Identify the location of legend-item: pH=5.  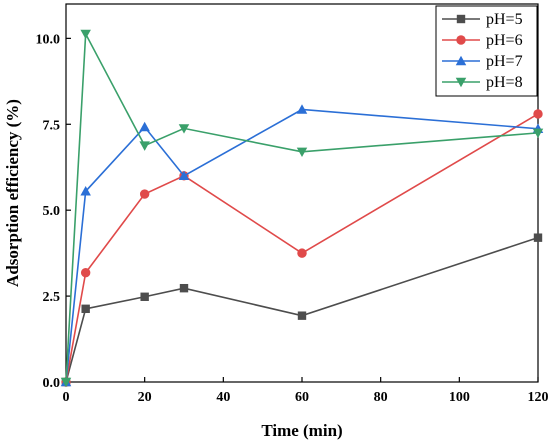
(482, 19).